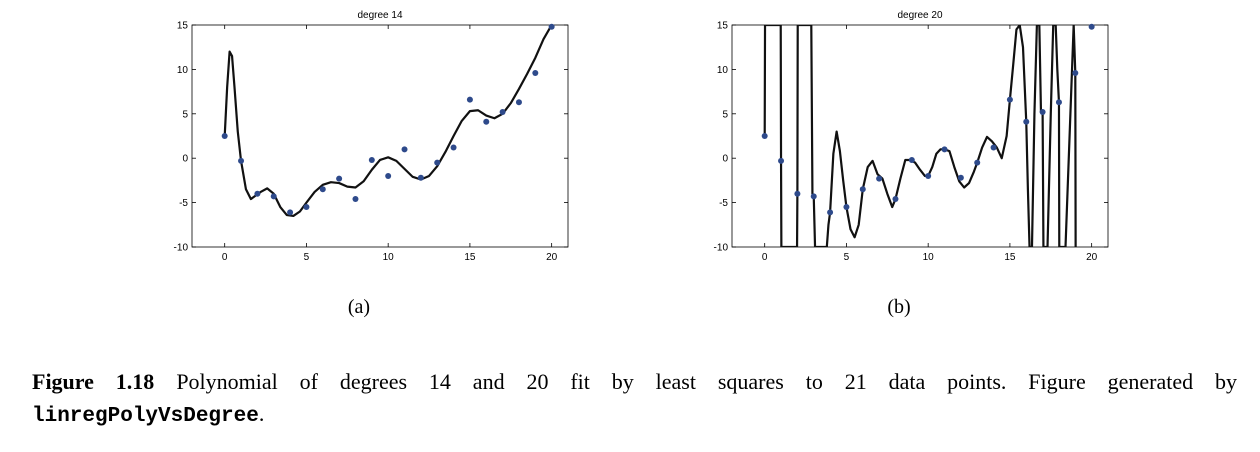 The height and width of the screenshot is (452, 1260). I want to click on caption-code: linregPolyVsDegree, so click(145, 416).